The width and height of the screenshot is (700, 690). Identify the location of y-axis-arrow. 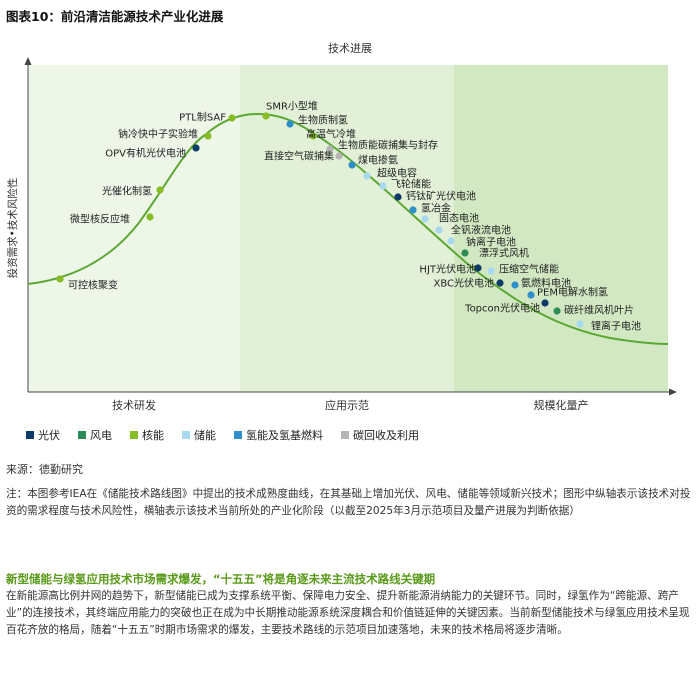
(28, 61).